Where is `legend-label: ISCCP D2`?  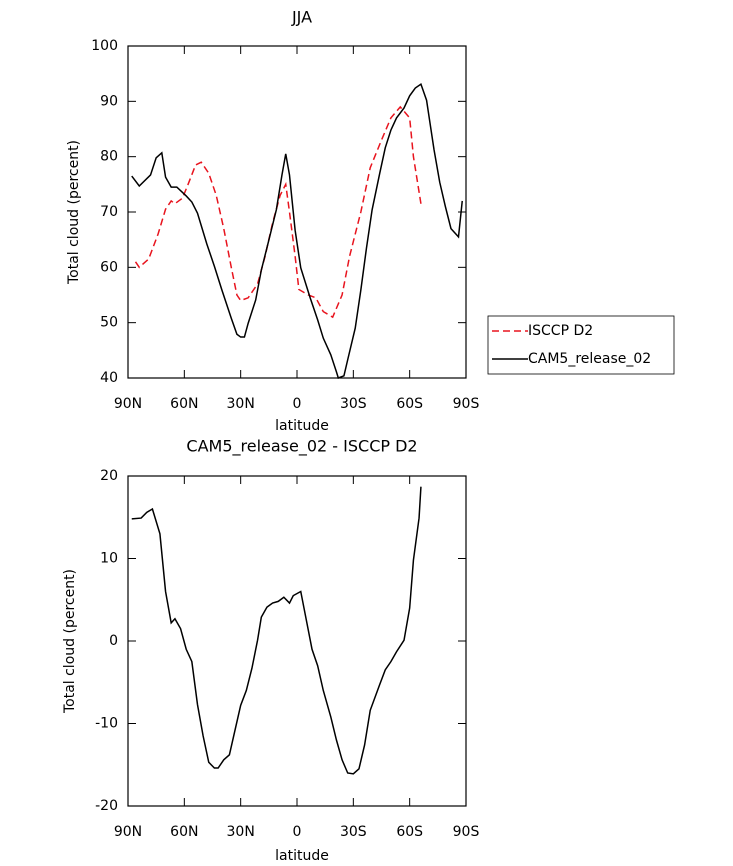
legend-label: ISCCP D2 is located at coordinates (560, 331).